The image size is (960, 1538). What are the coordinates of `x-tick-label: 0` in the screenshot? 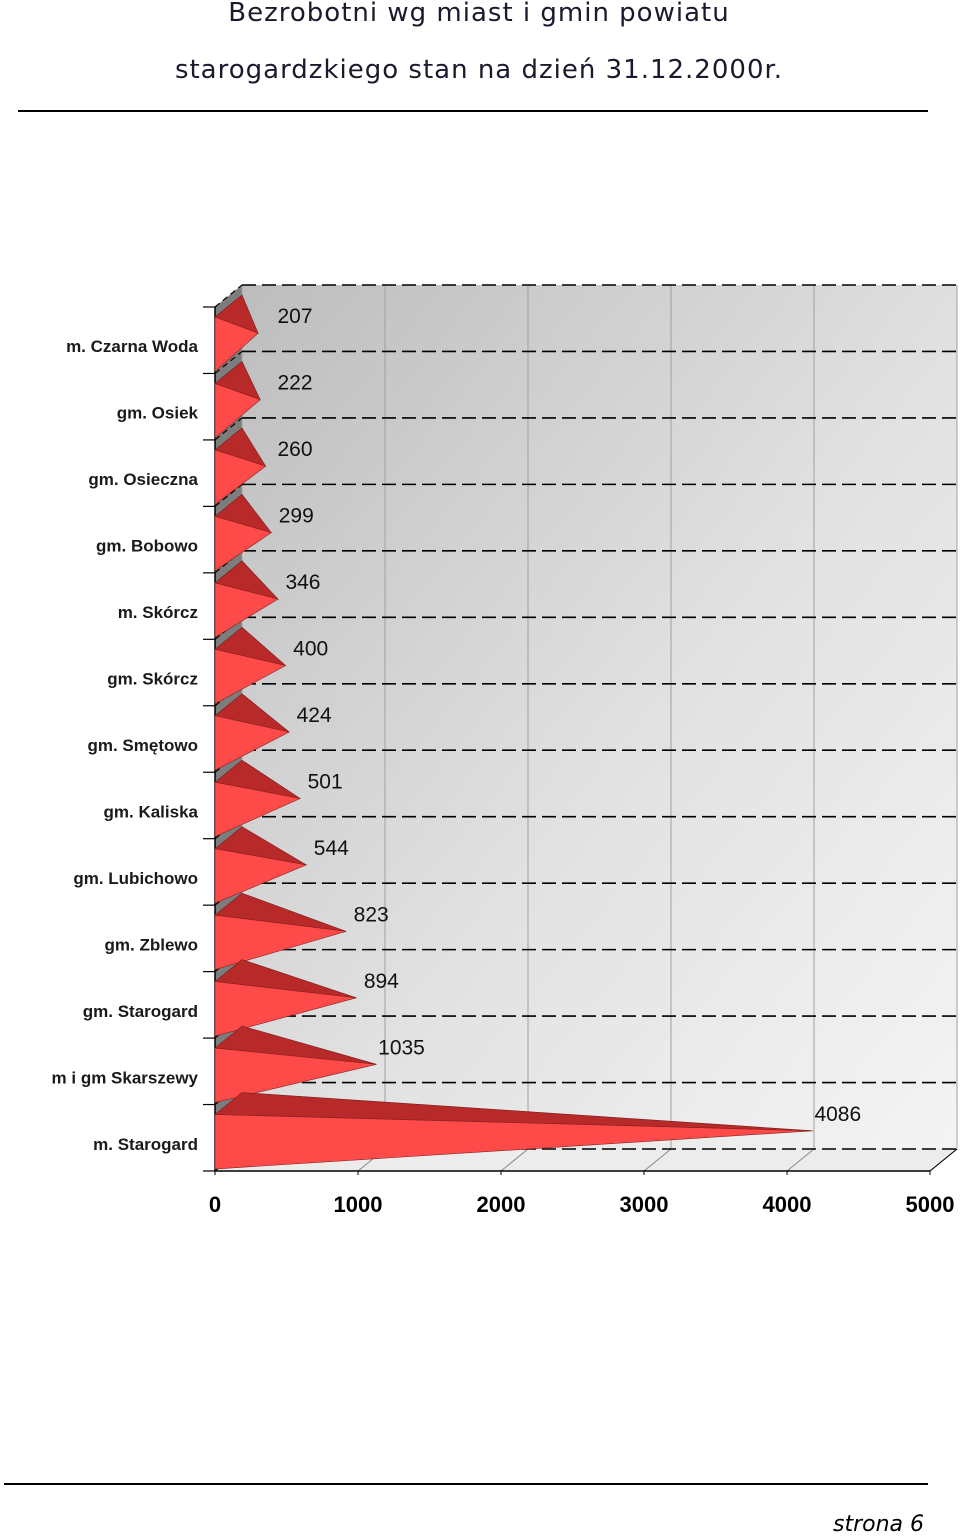 It's located at (215, 1204).